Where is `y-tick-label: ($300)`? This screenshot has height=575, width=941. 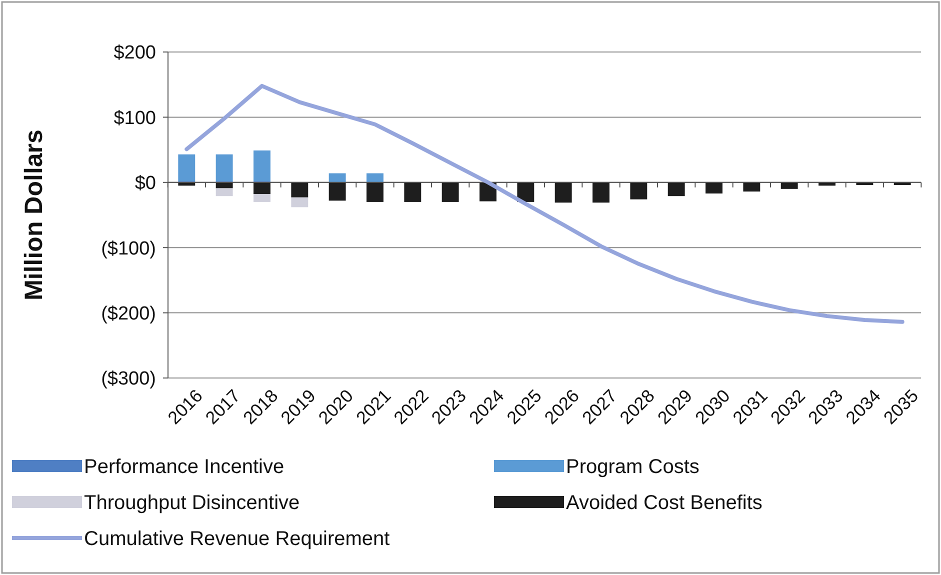
y-tick-label: ($300) is located at coordinates (128, 379).